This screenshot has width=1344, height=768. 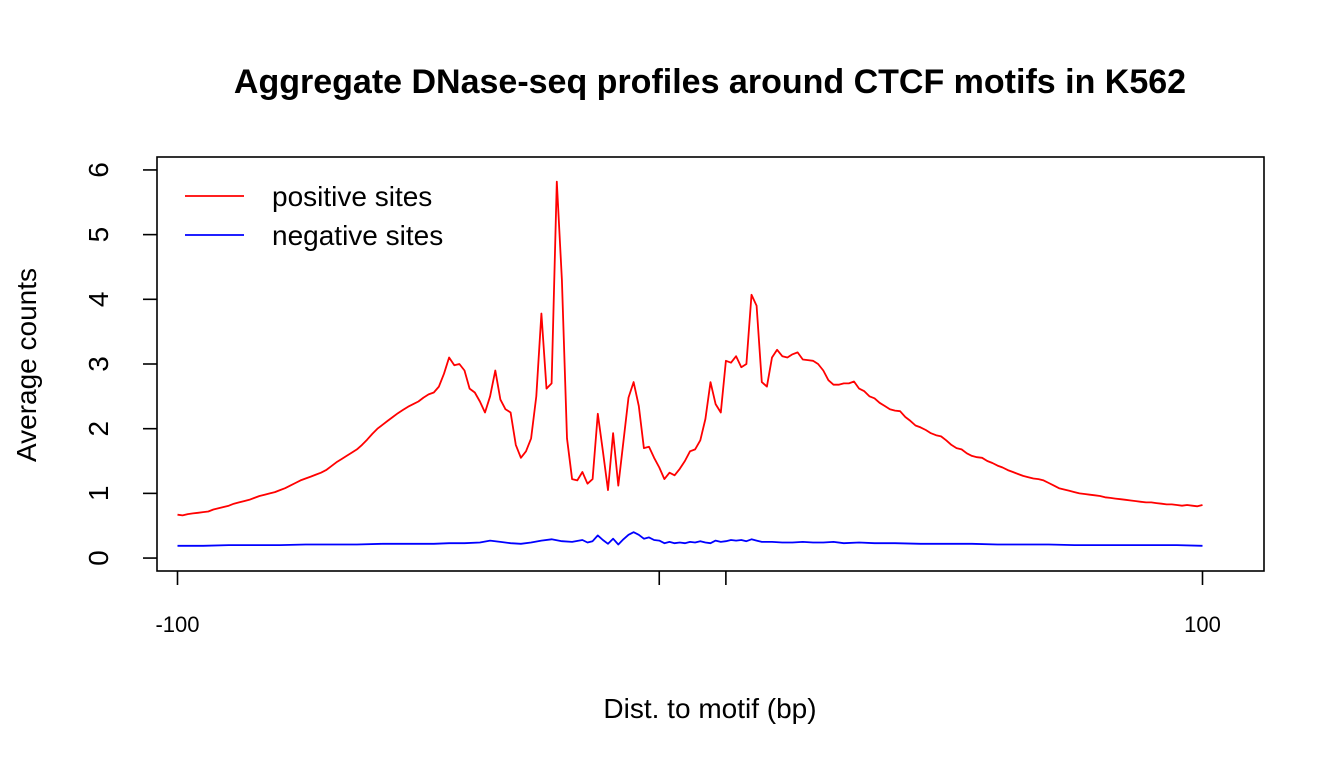 What do you see at coordinates (98, 235) in the screenshot?
I see `y-tick-label: 5` at bounding box center [98, 235].